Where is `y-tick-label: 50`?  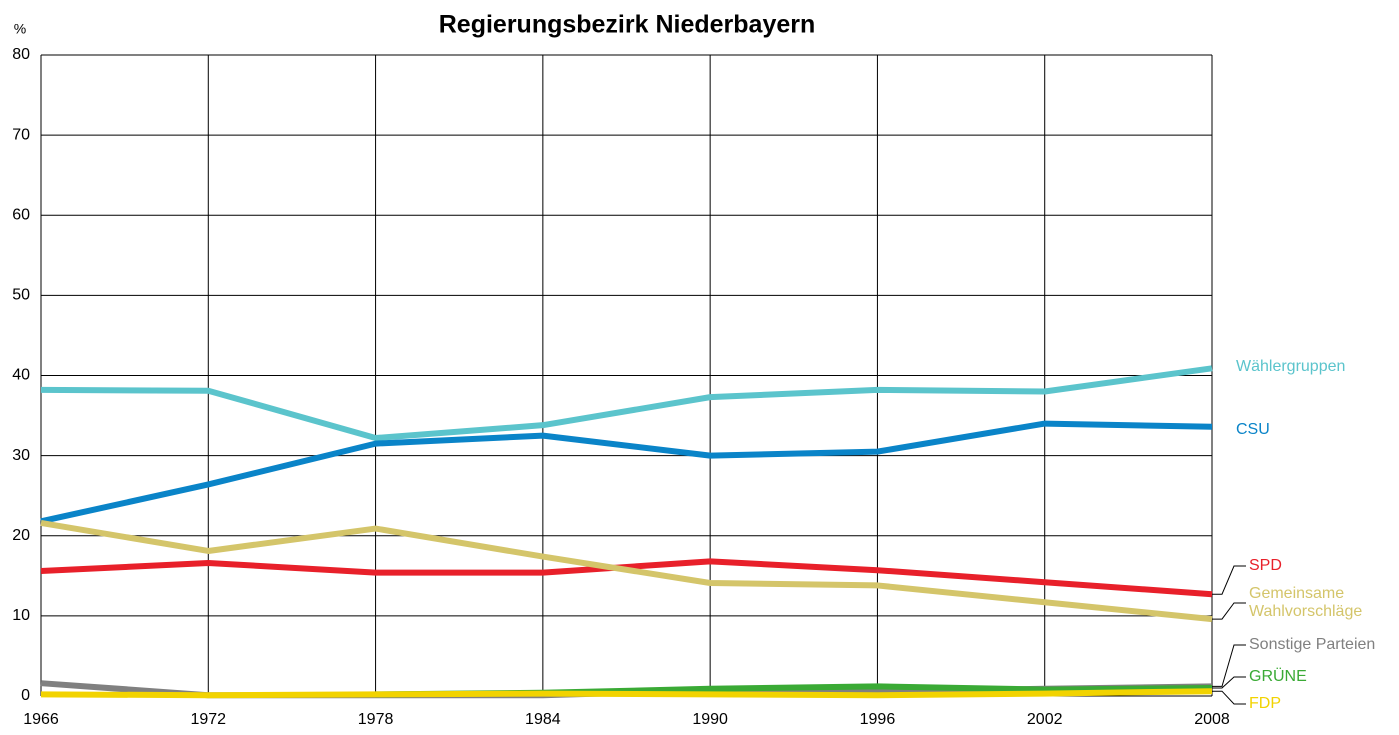
y-tick-label: 50 is located at coordinates (21, 295).